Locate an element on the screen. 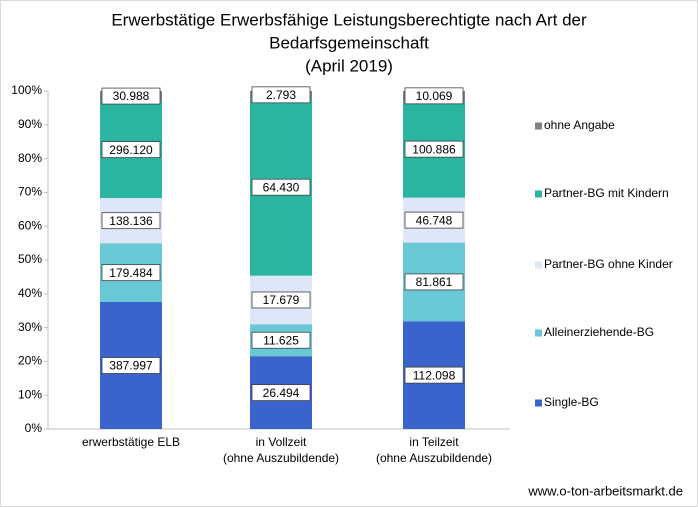  legend-label: Alleinerziehende-BG is located at coordinates (599, 332).